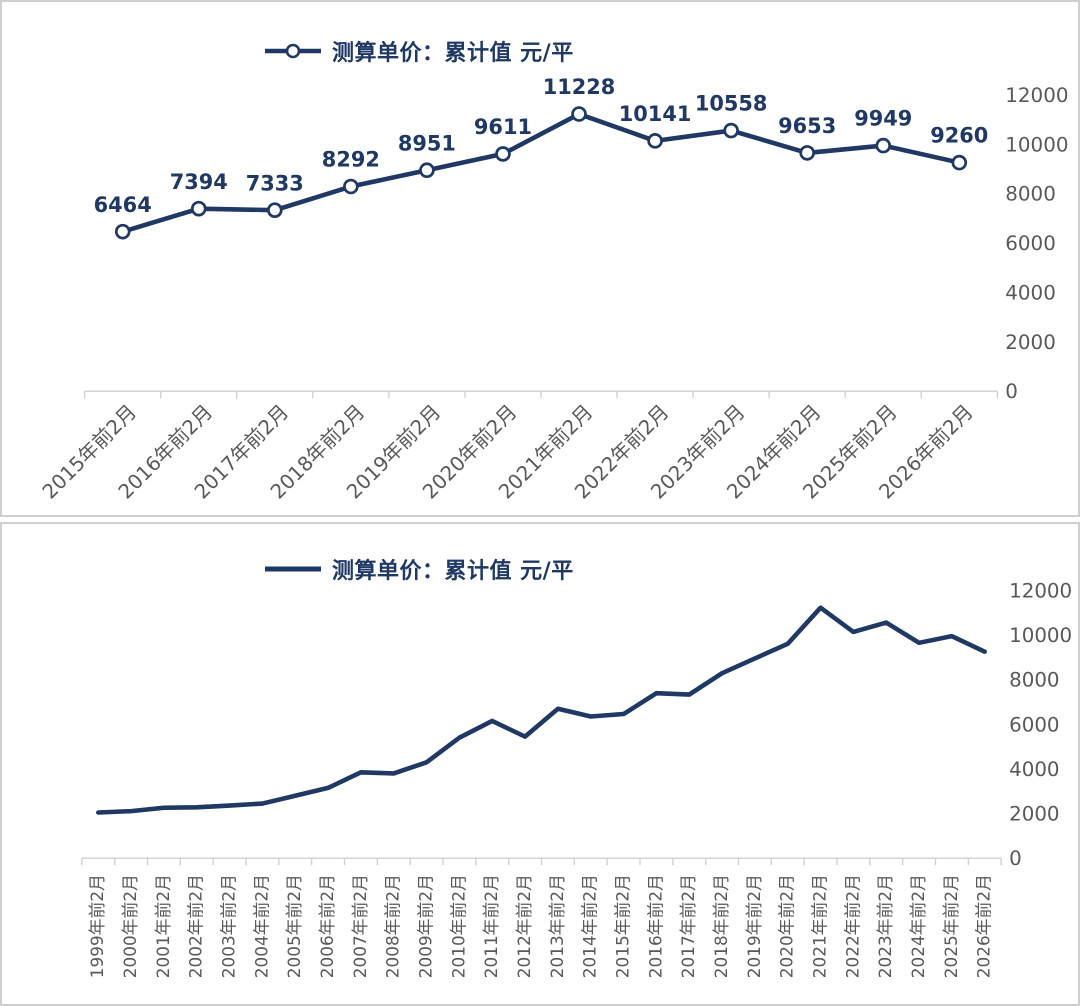 The width and height of the screenshot is (1080, 1006). Describe the element at coordinates (984, 926) in the screenshot. I see `x-axis-tick-label: 2026年前2月` at that location.